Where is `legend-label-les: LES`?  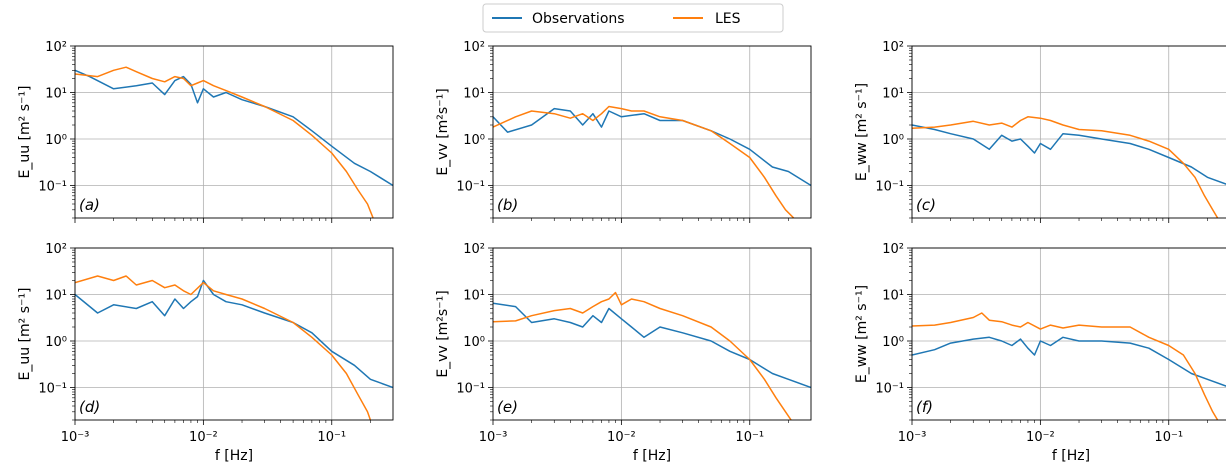 legend-label-les: LES is located at coordinates (728, 19).